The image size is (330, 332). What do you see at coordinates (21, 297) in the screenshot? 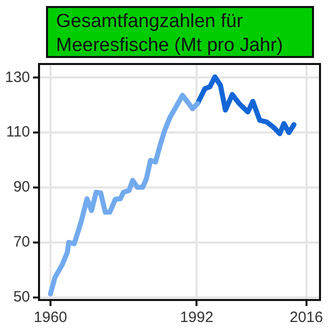
I see `y-tick-label: 50` at bounding box center [21, 297].